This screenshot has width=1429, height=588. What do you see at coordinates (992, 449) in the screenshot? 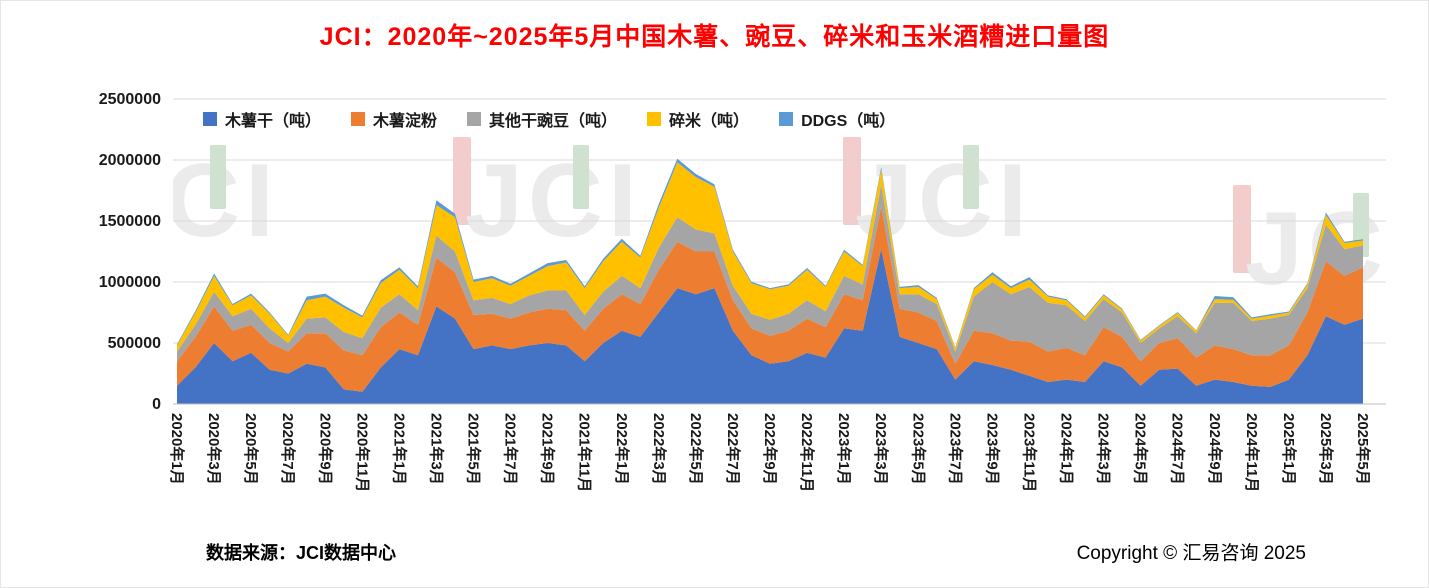
I see `x-tick-label: 2023年9月` at bounding box center [992, 449].